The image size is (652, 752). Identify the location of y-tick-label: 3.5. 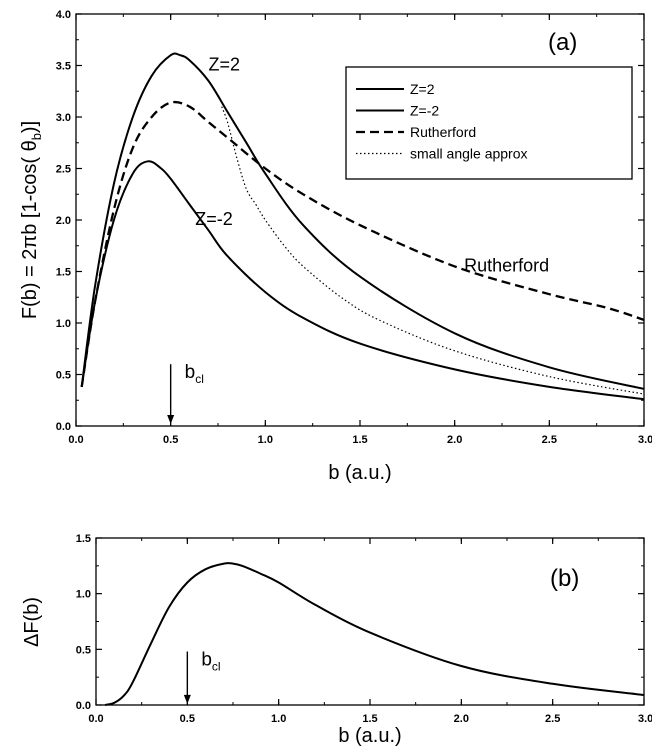
(63, 67).